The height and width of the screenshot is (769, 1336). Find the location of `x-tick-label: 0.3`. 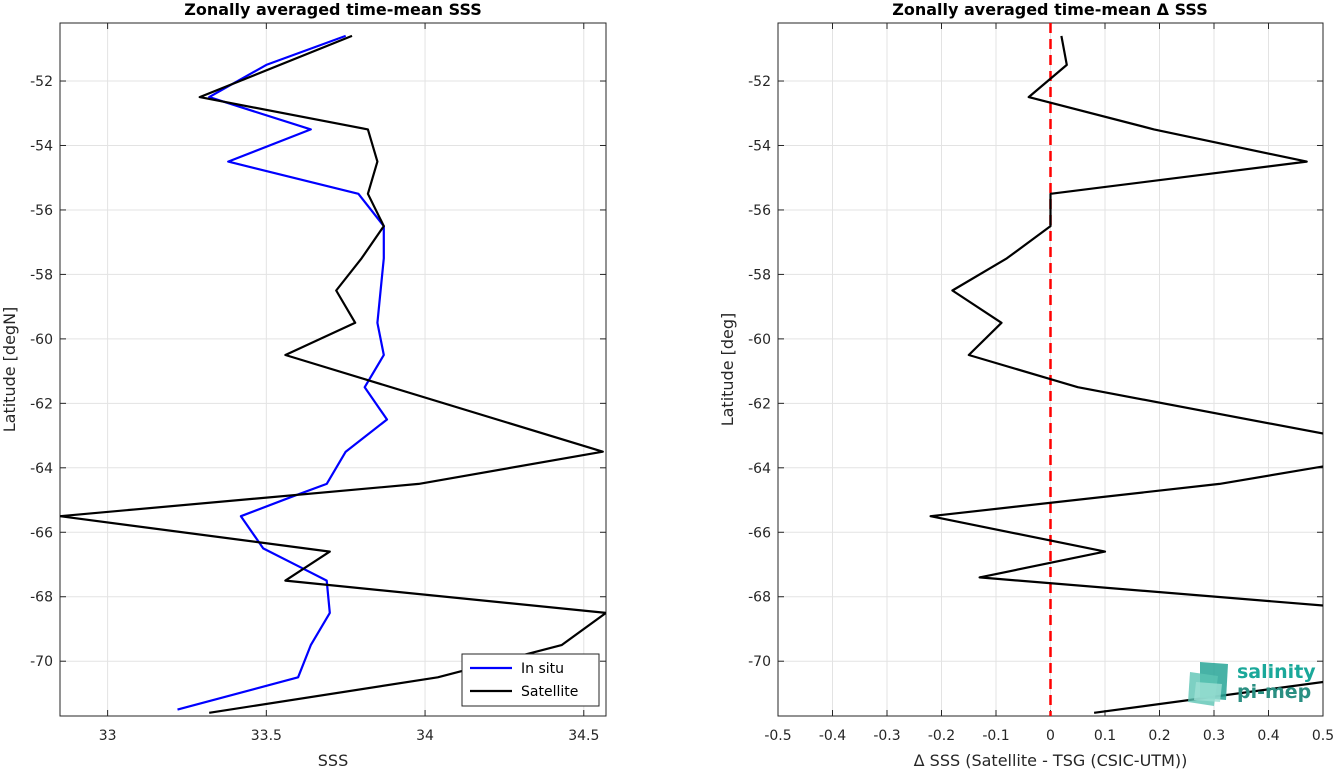

x-tick-label: 0.3 is located at coordinates (1214, 736).